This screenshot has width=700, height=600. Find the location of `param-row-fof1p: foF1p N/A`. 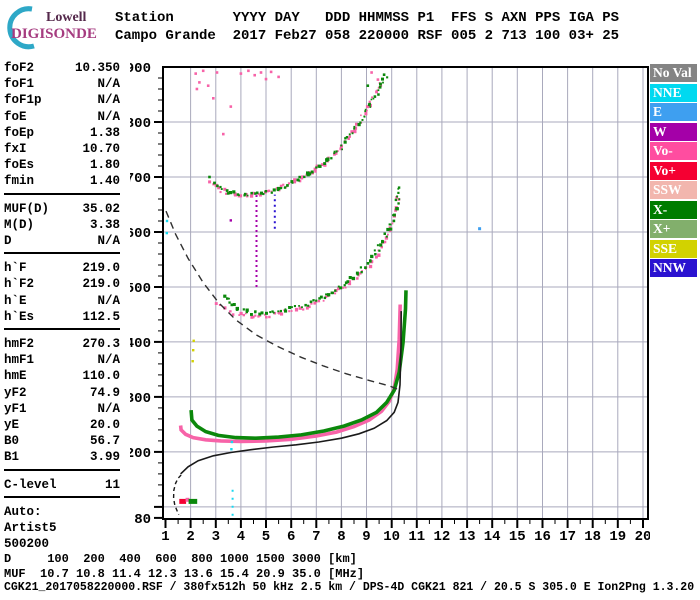

param-row-fof1p: foF1p N/A is located at coordinates (62, 100).